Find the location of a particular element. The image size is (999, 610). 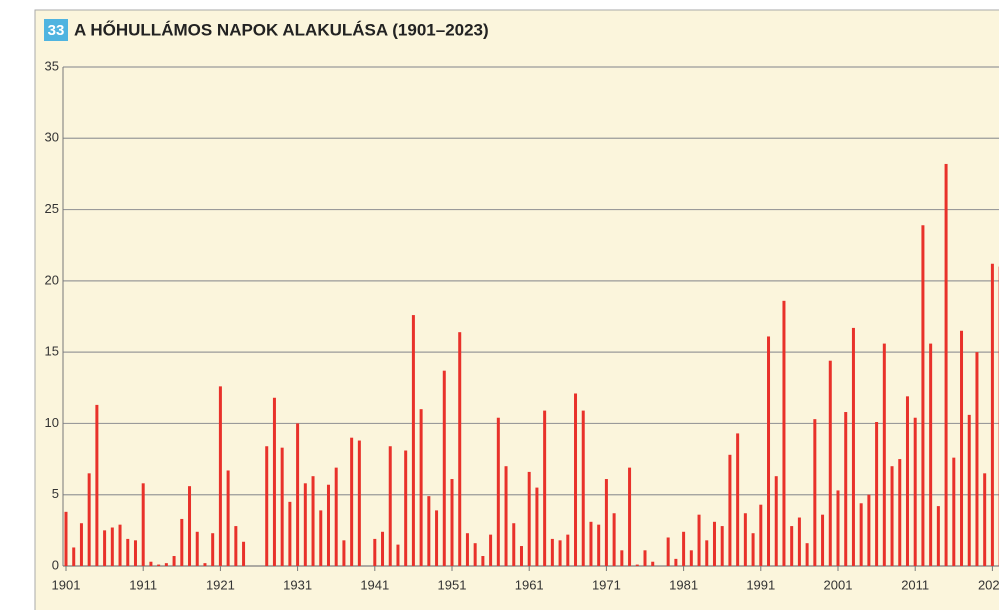

x-tick-label: 1931 is located at coordinates (297, 584).